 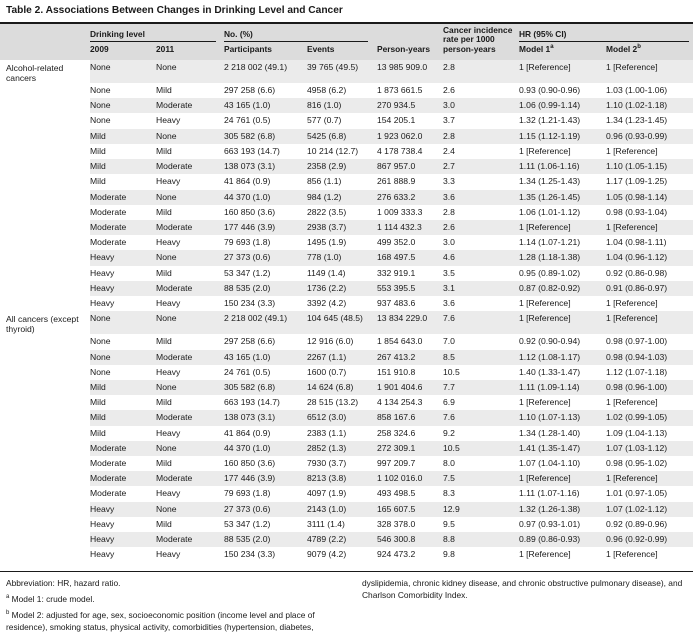 What do you see at coordinates (265, 227) in the screenshot?
I see `cell-participants: 177 446 (3.9)` at bounding box center [265, 227].